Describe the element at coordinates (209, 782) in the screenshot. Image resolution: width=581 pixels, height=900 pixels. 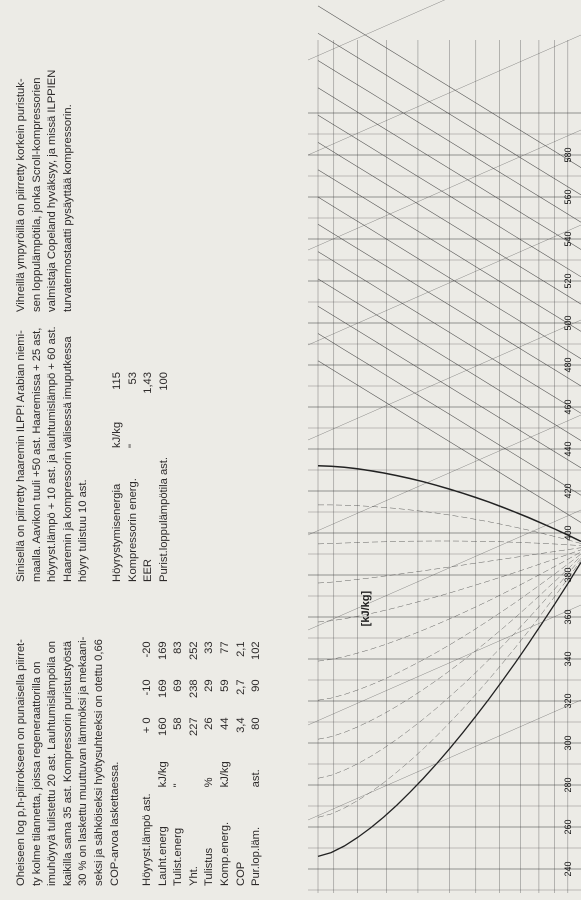
I see `row-unit: %` at that location.